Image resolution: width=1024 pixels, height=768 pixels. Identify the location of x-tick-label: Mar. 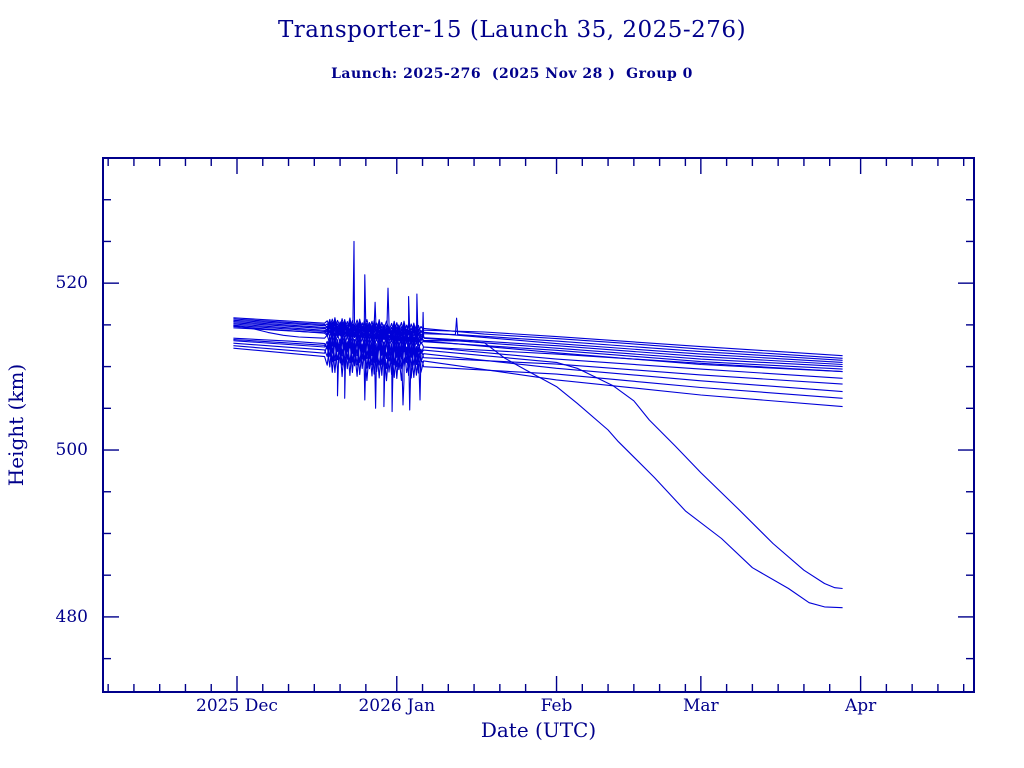
(701, 706).